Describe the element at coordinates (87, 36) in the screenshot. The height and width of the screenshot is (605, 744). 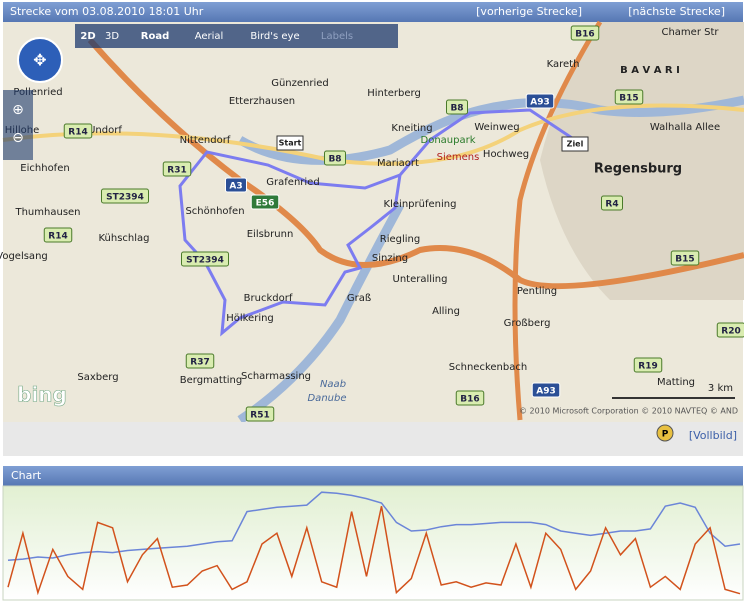
I see `view-mode: 2D` at that location.